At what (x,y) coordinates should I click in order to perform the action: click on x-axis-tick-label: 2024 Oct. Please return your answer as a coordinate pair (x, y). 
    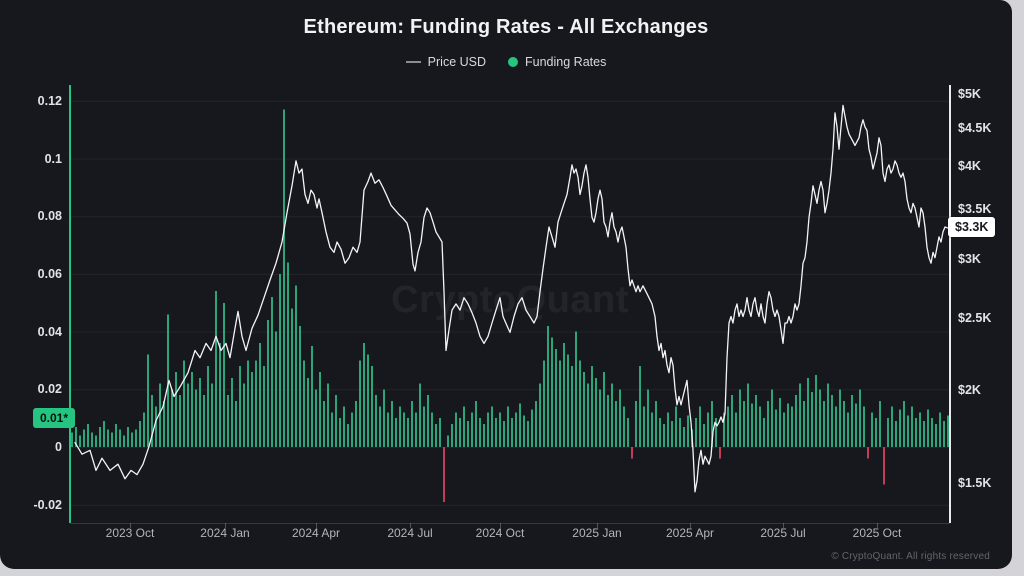
    Looking at the image, I should click on (500, 533).